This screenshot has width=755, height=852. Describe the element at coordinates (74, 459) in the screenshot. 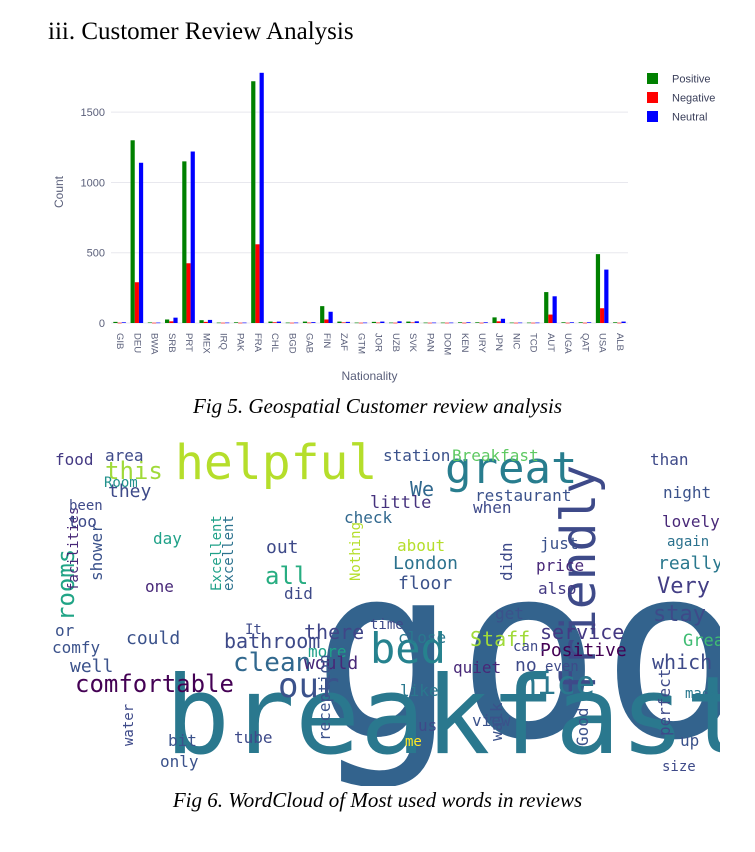

I see `word-cloud-word: food` at that location.